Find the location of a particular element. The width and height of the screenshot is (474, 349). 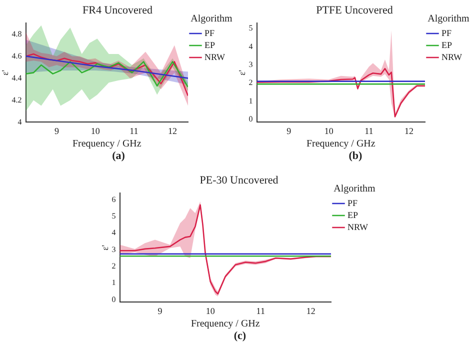

text: (c) is located at coordinates (240, 336).